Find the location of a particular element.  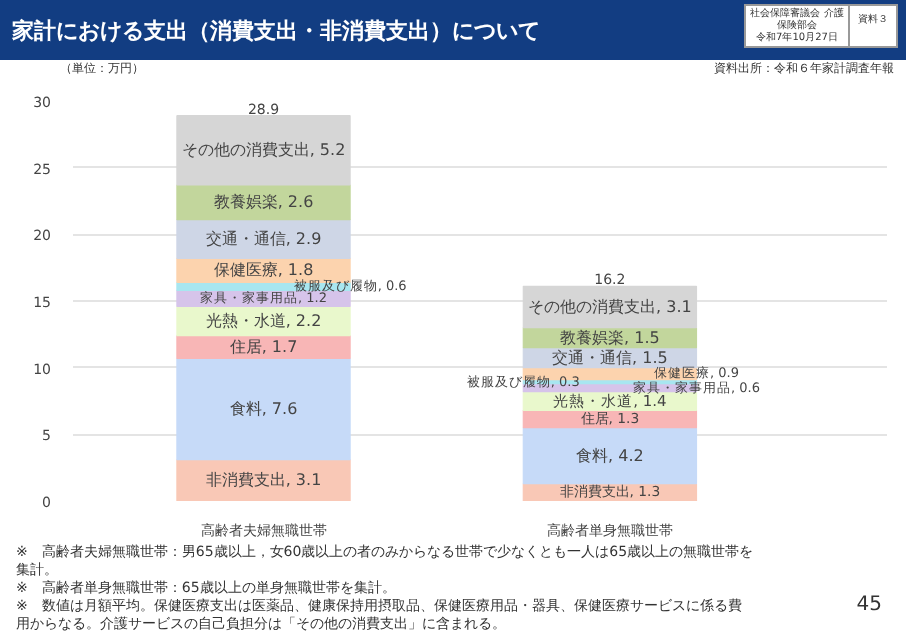

data-label: 食料, 4.2 is located at coordinates (610, 455).